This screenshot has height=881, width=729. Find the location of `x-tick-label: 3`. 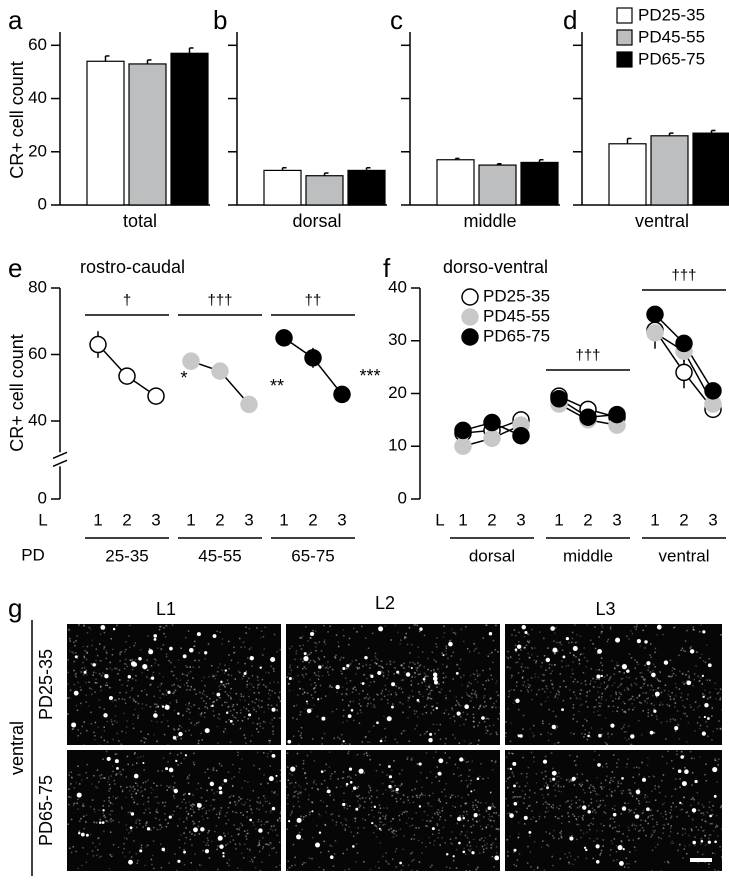

x-tick-label: 3 is located at coordinates (341, 519).